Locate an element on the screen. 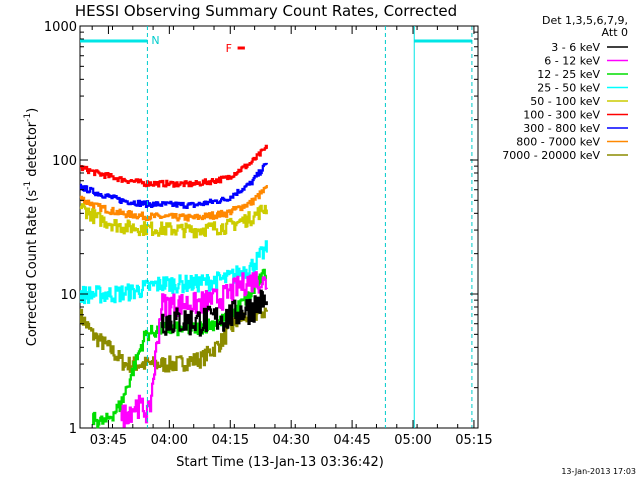 The image size is (640, 480). legend-label: 6 - 12 keV is located at coordinates (572, 61).